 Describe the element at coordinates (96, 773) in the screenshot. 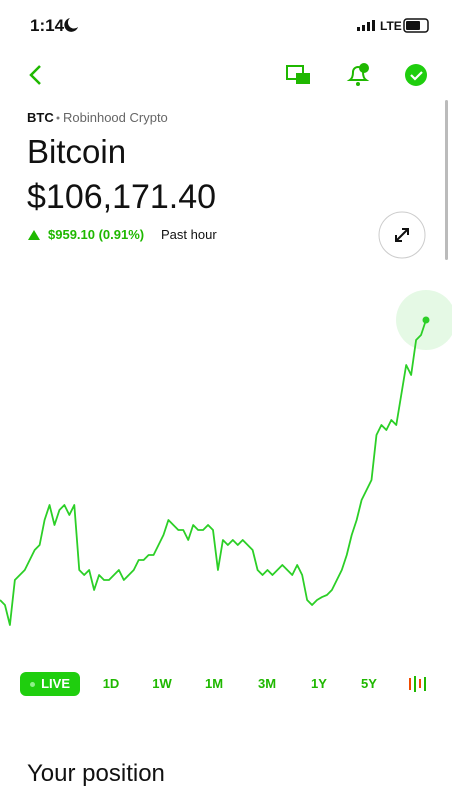

I see `section-title: Your position` at that location.